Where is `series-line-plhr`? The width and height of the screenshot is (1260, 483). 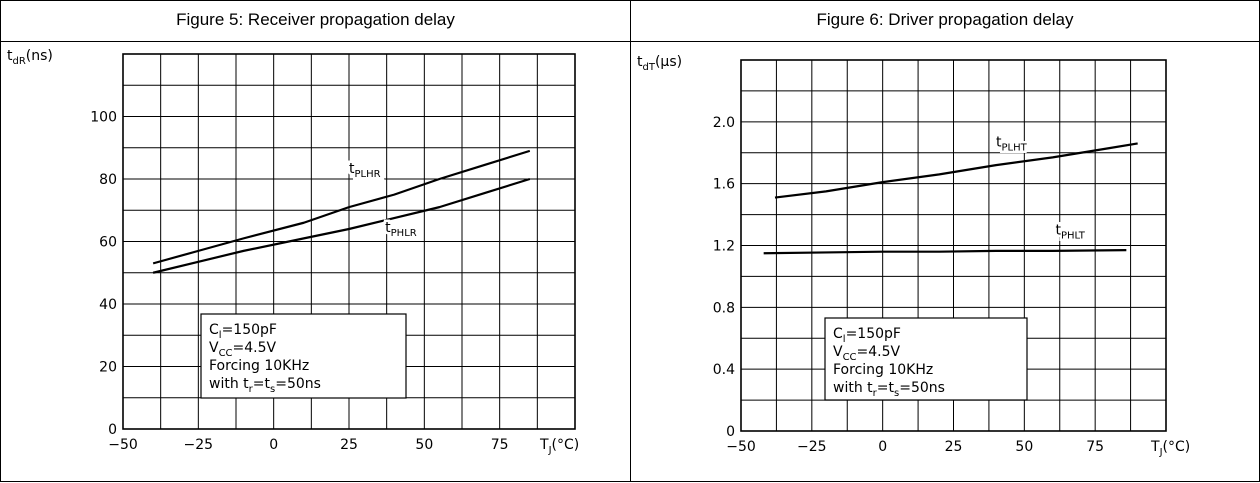
series-line-plhr is located at coordinates (341, 207).